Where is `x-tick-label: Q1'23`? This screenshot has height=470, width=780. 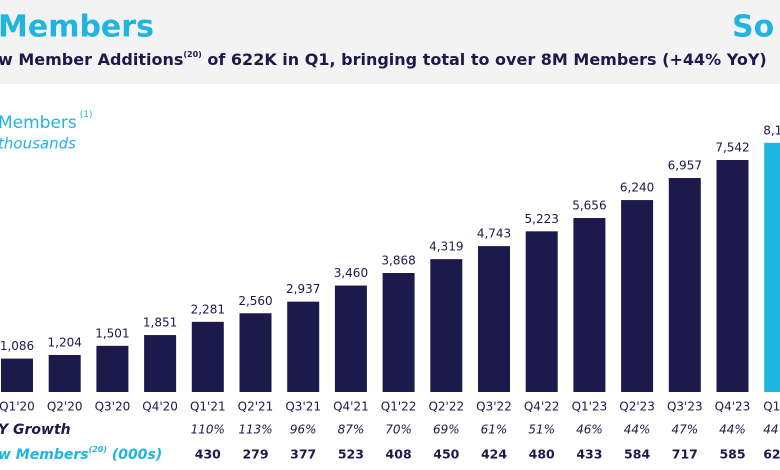
x-tick-label: Q1'23 is located at coordinates (590, 407).